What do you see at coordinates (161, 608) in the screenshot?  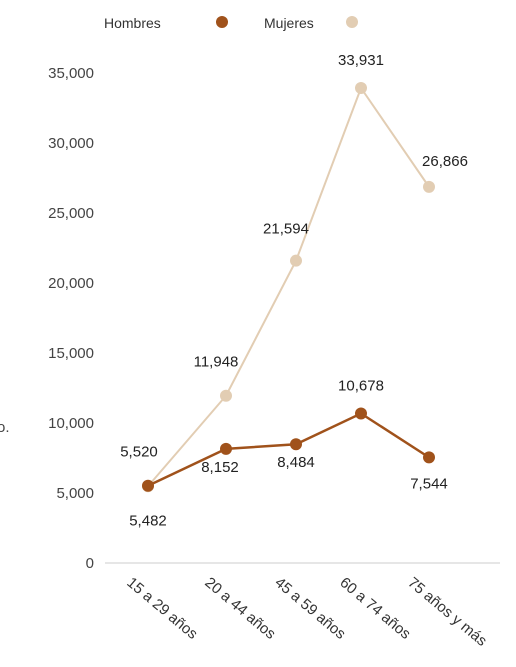 I see `x-tick-label: 15 a 29 años` at bounding box center [161, 608].